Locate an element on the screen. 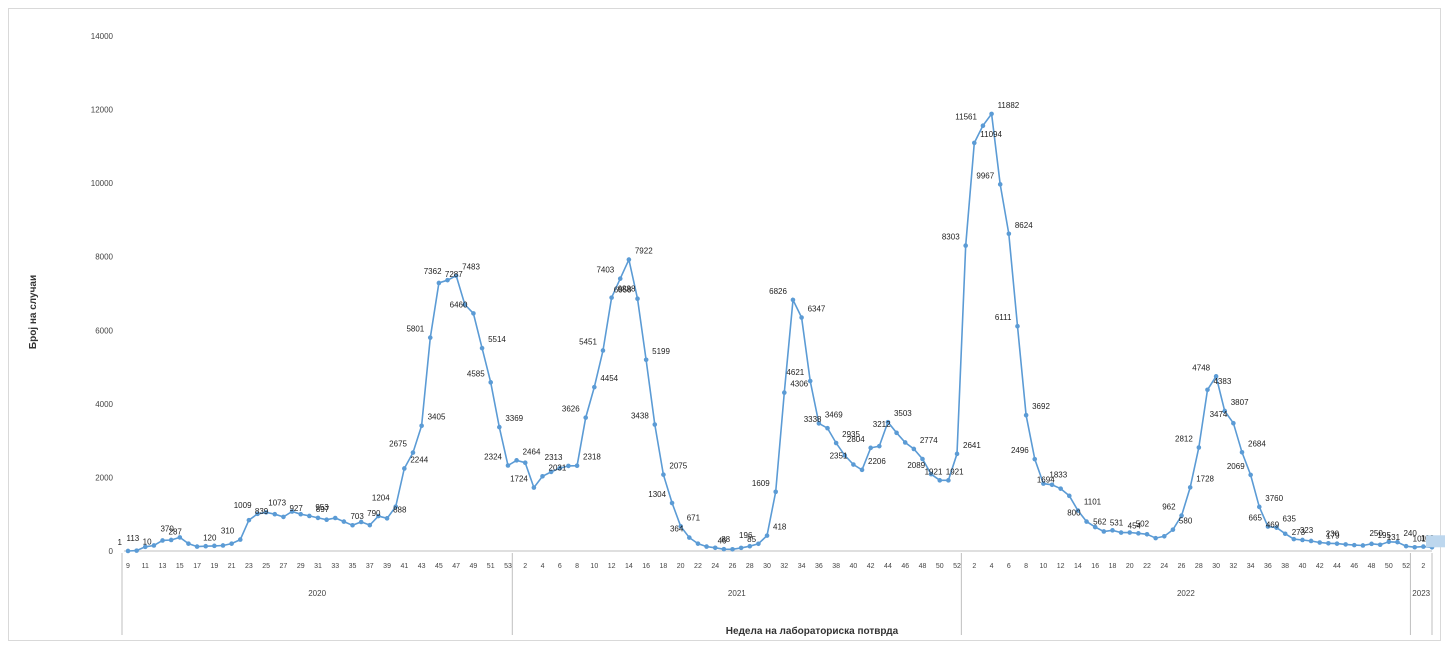  x-tick-label: 20 is located at coordinates (681, 566).